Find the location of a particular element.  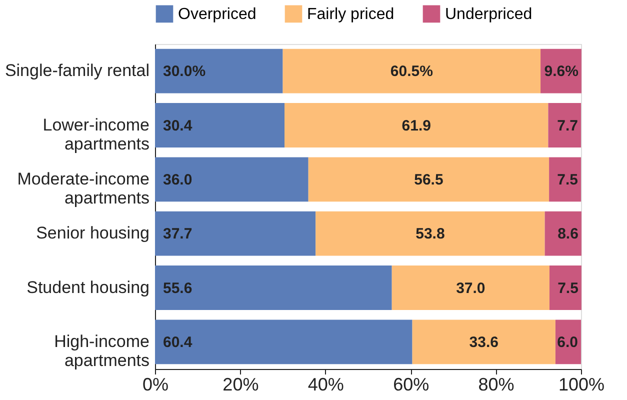

data-label: 8.6 is located at coordinates (568, 234).